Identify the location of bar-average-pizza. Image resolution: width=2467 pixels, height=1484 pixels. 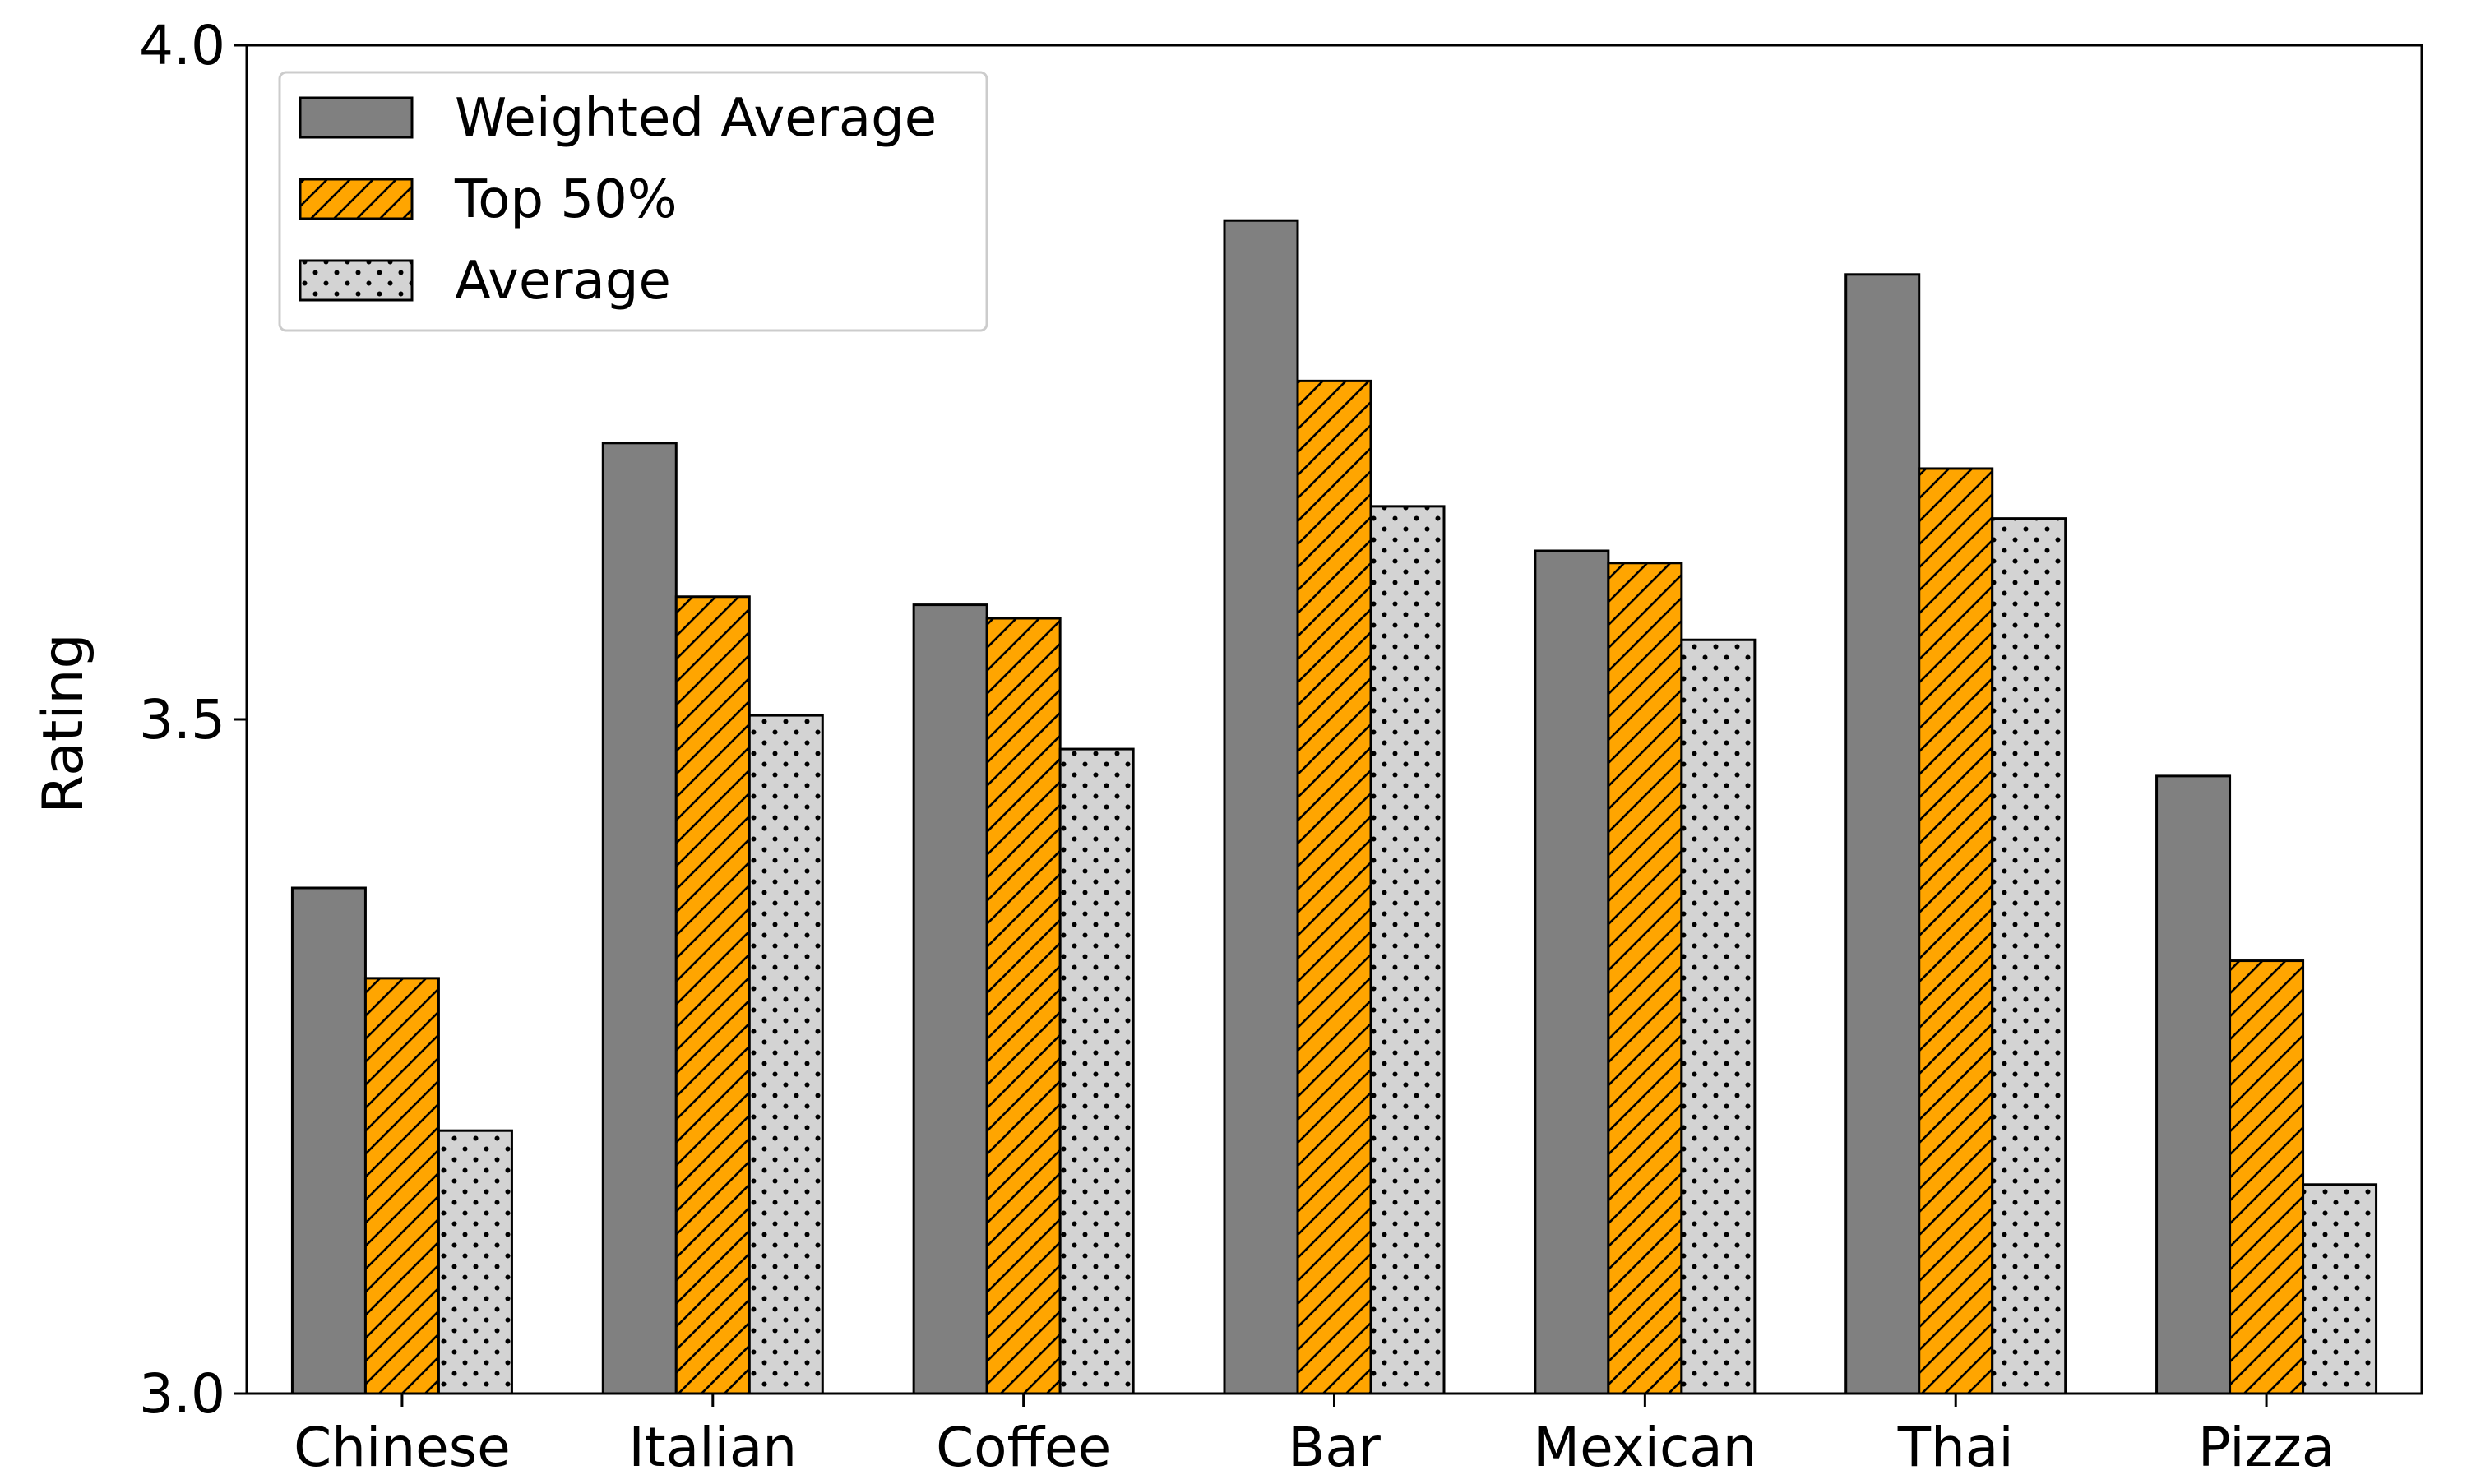
(2340, 1289).